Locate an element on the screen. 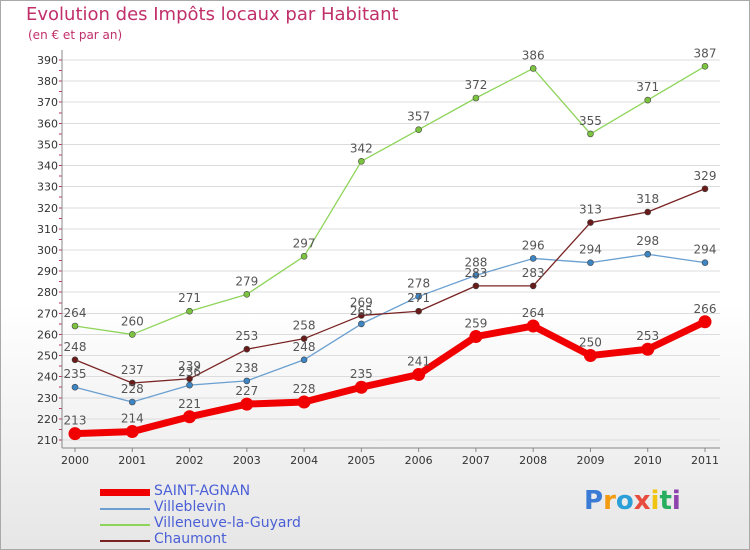 The height and width of the screenshot is (550, 750). data-label-villeneuve-la-guyard: 264 is located at coordinates (75, 313).